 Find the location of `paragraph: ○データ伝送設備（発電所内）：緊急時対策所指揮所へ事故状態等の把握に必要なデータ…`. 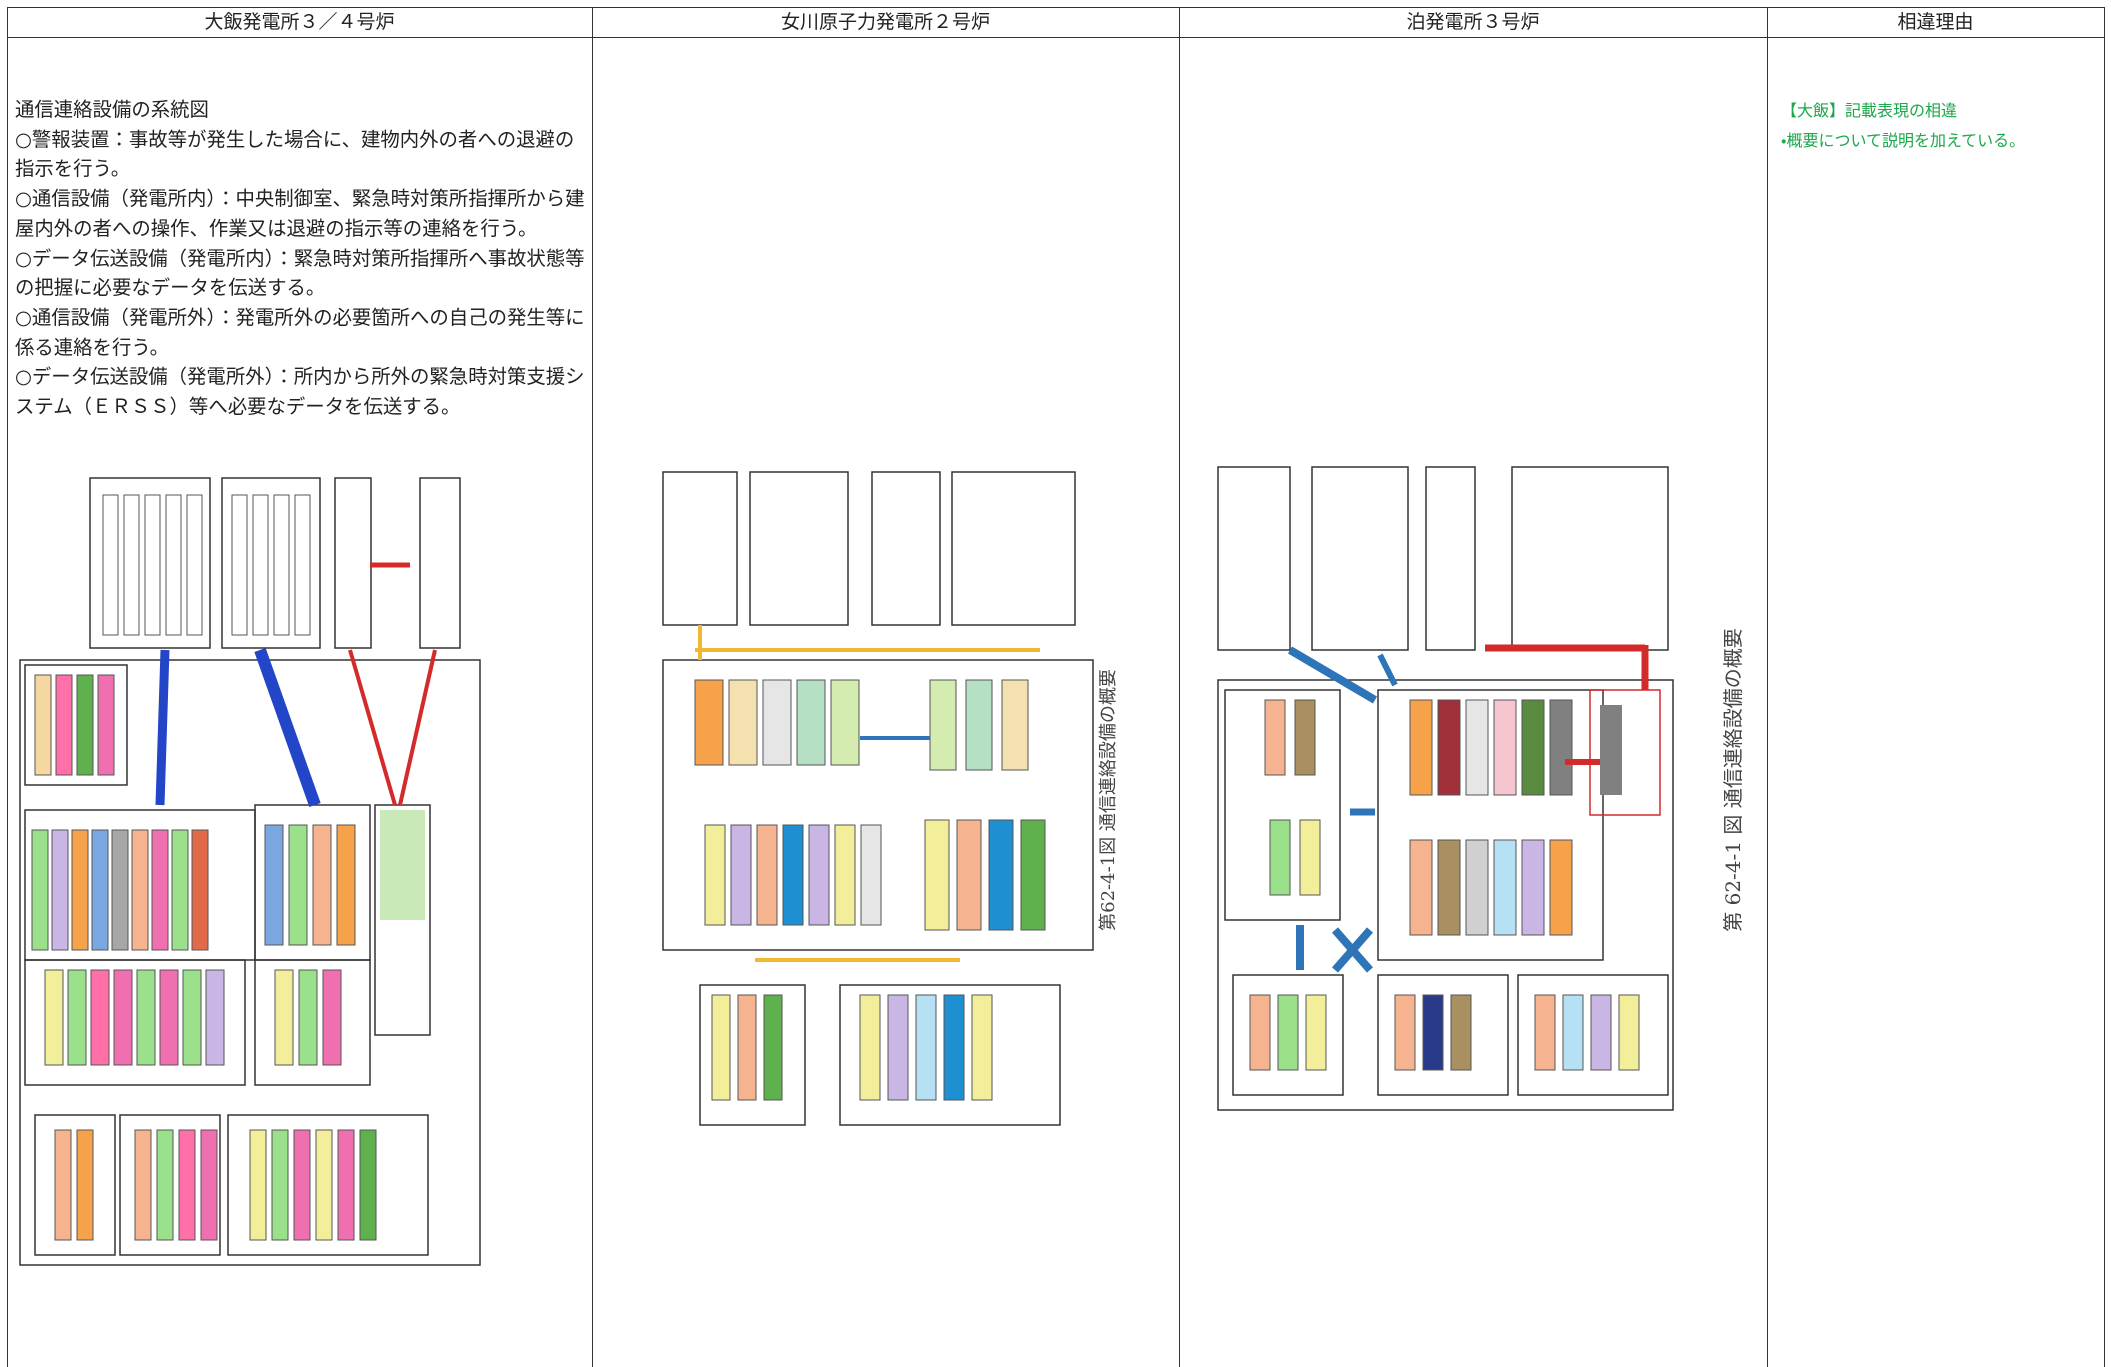

paragraph: ○データ伝送設備（発電所内）：緊急時対策所指揮所へ事故状態等の把握に必要なデータ… is located at coordinates (300, 273).